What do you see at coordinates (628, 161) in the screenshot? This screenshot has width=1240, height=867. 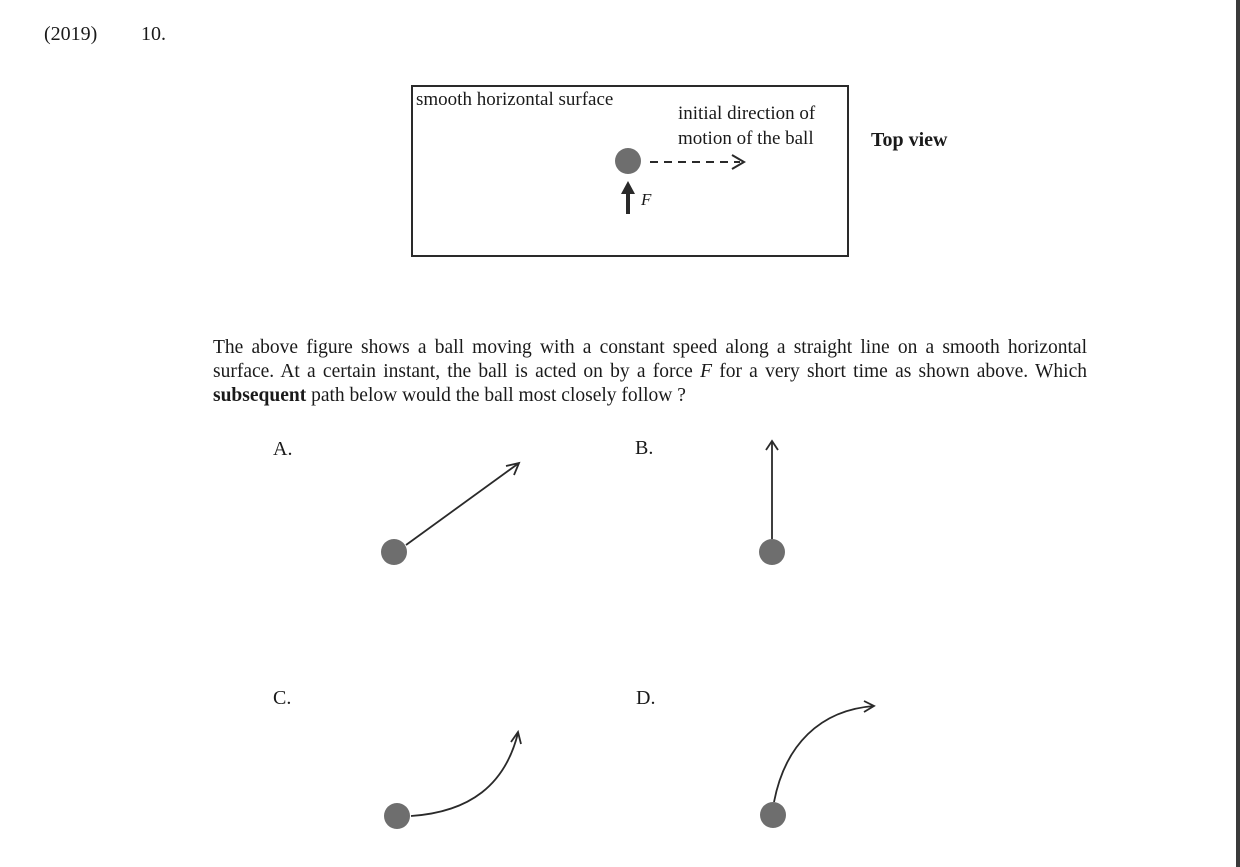 I see `ball-icon` at bounding box center [628, 161].